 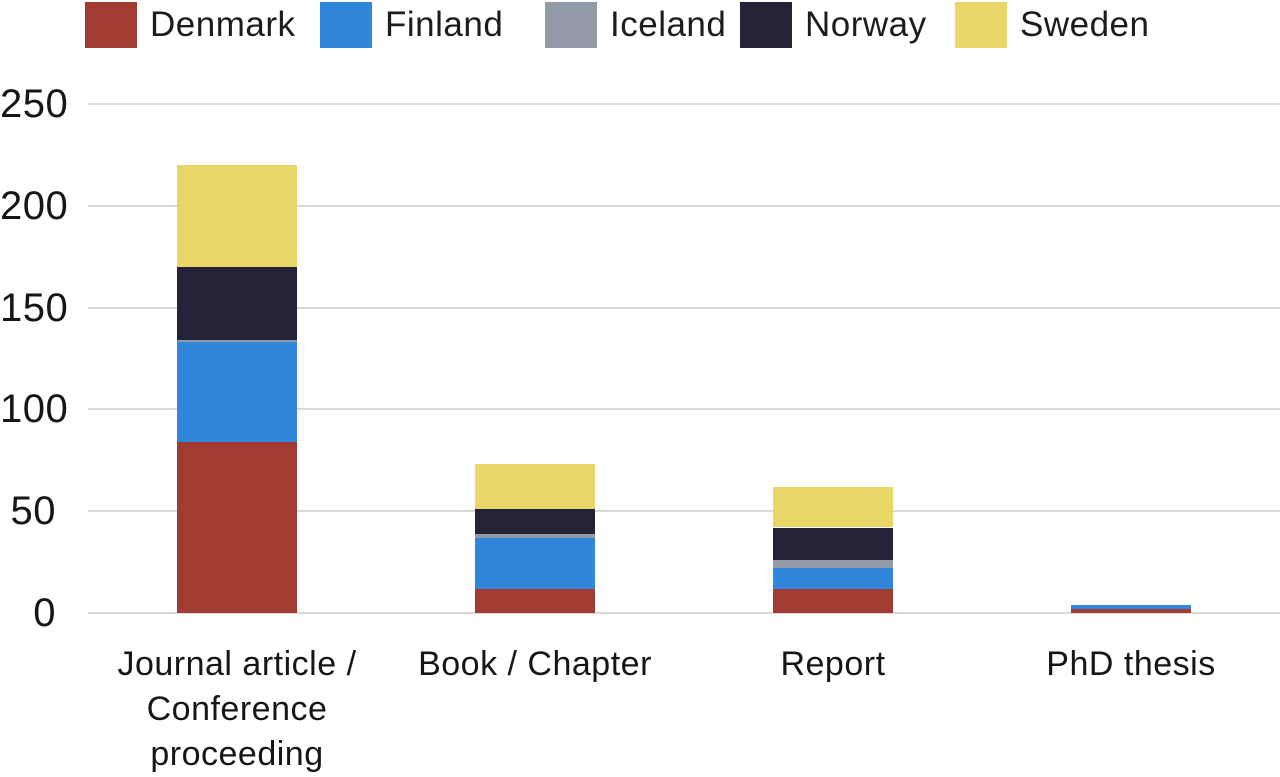 What do you see at coordinates (237, 709) in the screenshot?
I see `x-axis-label: Journal article / Conference proceeding` at bounding box center [237, 709].